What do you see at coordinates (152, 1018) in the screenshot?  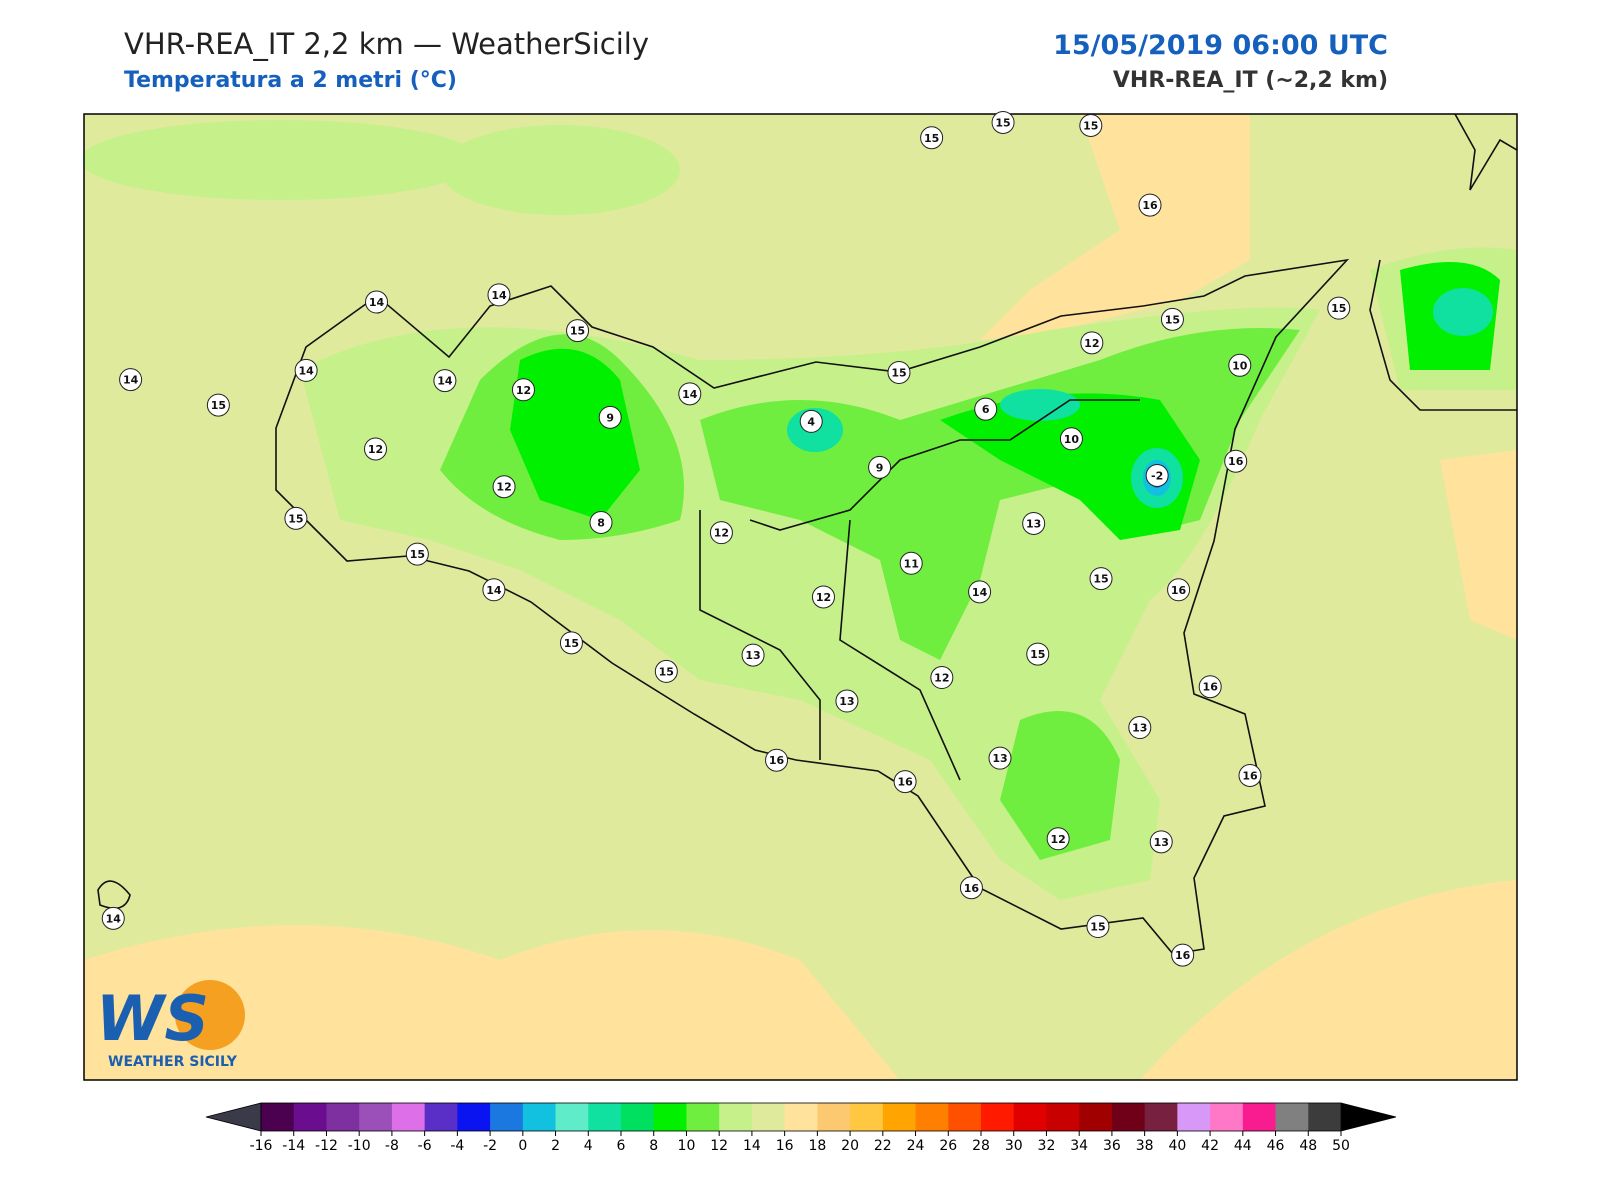 I see `logo-initials: WS` at bounding box center [152, 1018].